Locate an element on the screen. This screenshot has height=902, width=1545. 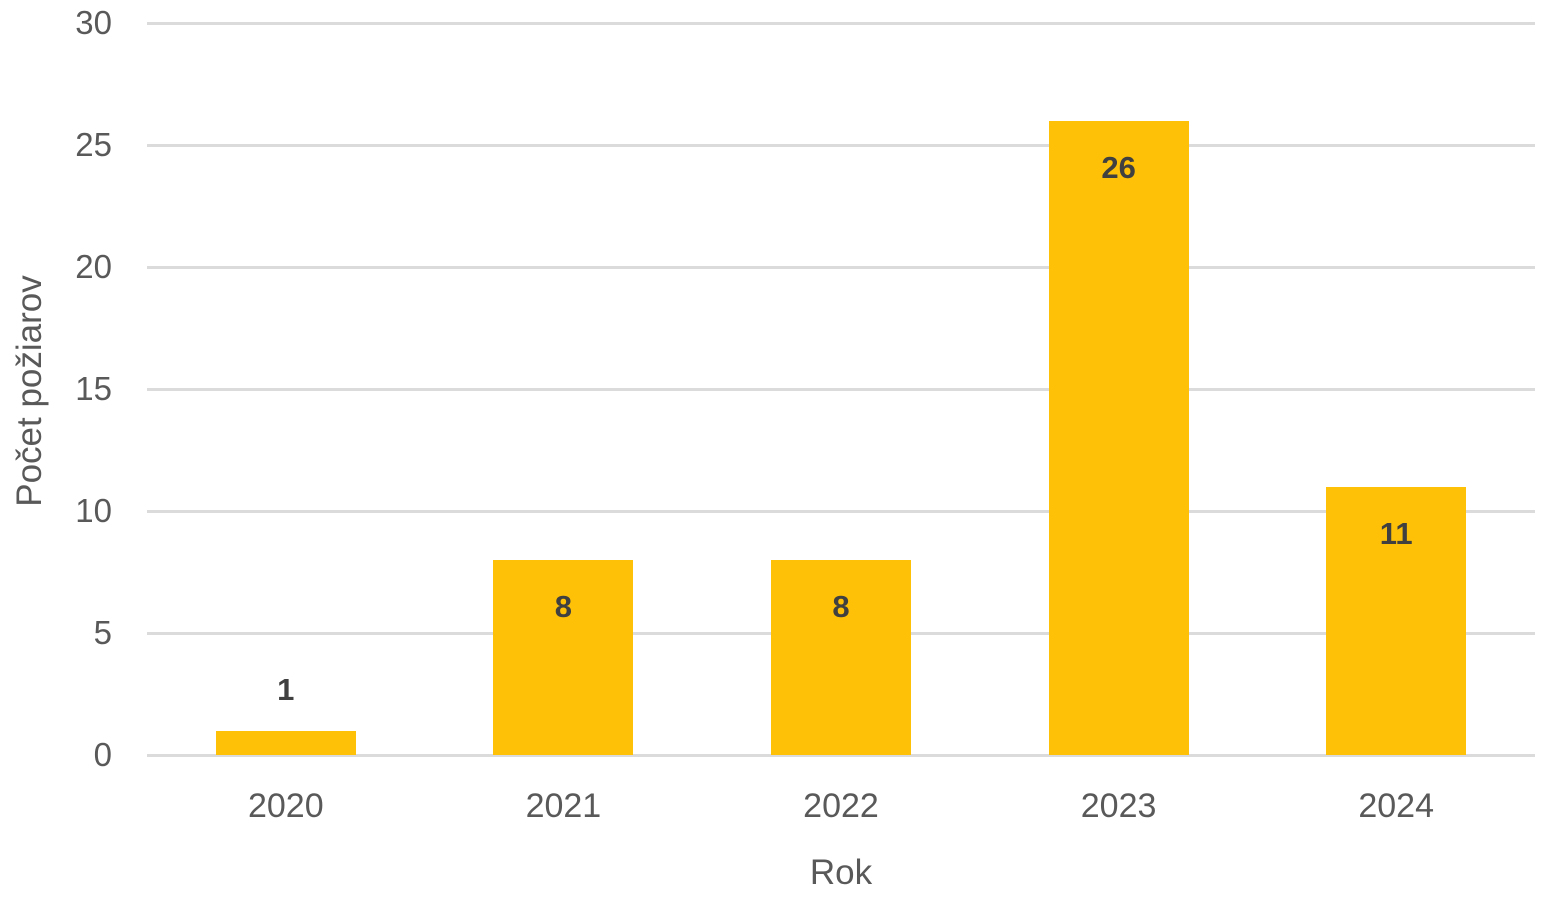
x-tick-label-2024: 2024 is located at coordinates (1396, 806).